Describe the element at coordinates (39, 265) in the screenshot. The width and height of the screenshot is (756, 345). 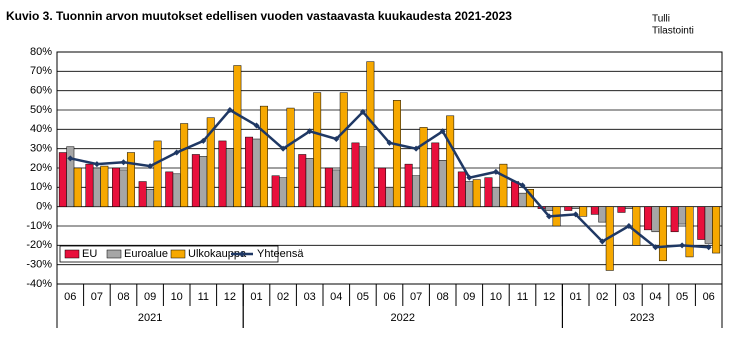
I see `y-tick-label: -30%` at that location.